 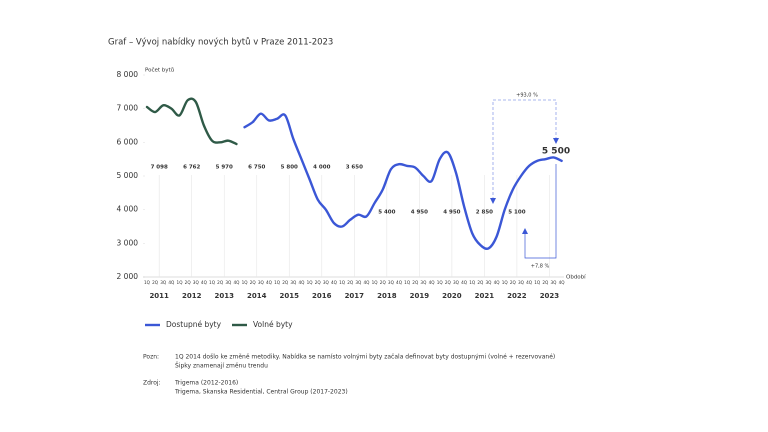 What do you see at coordinates (128, 209) in the screenshot?
I see `y-tick-label: 4 000` at bounding box center [128, 209].